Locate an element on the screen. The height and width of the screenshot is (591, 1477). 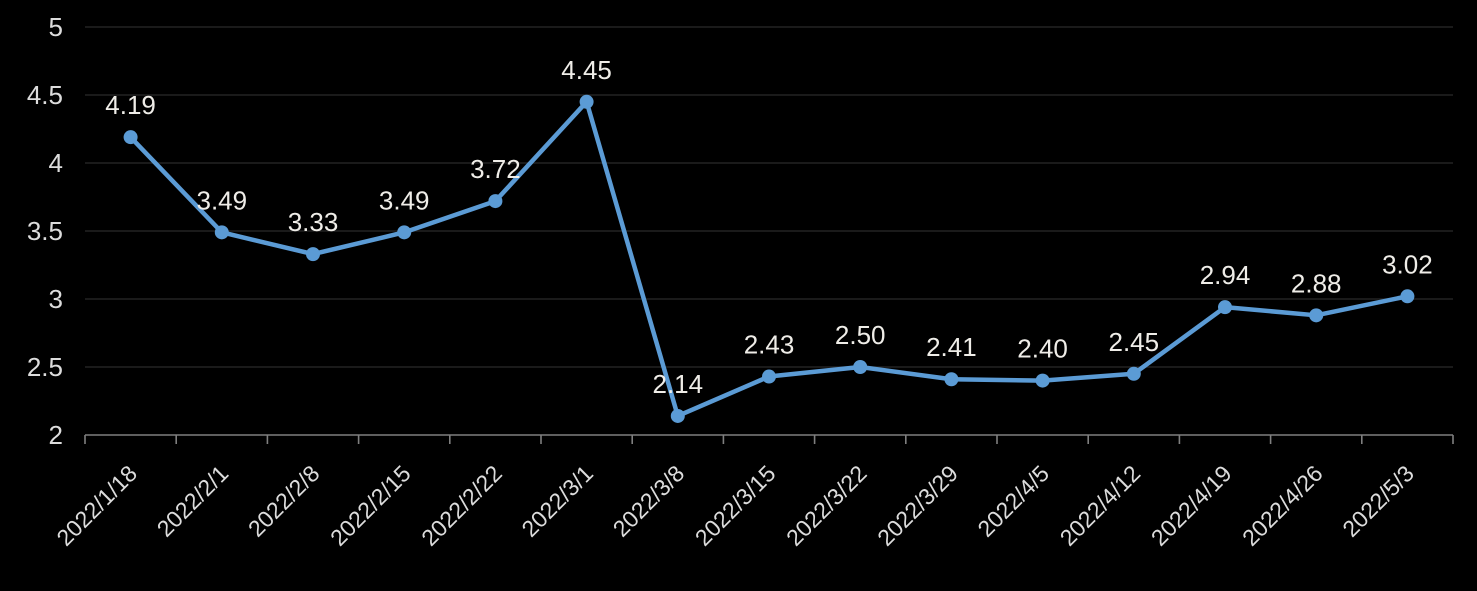
x-tick-label: 2022/3/15 is located at coordinates (735, 505).